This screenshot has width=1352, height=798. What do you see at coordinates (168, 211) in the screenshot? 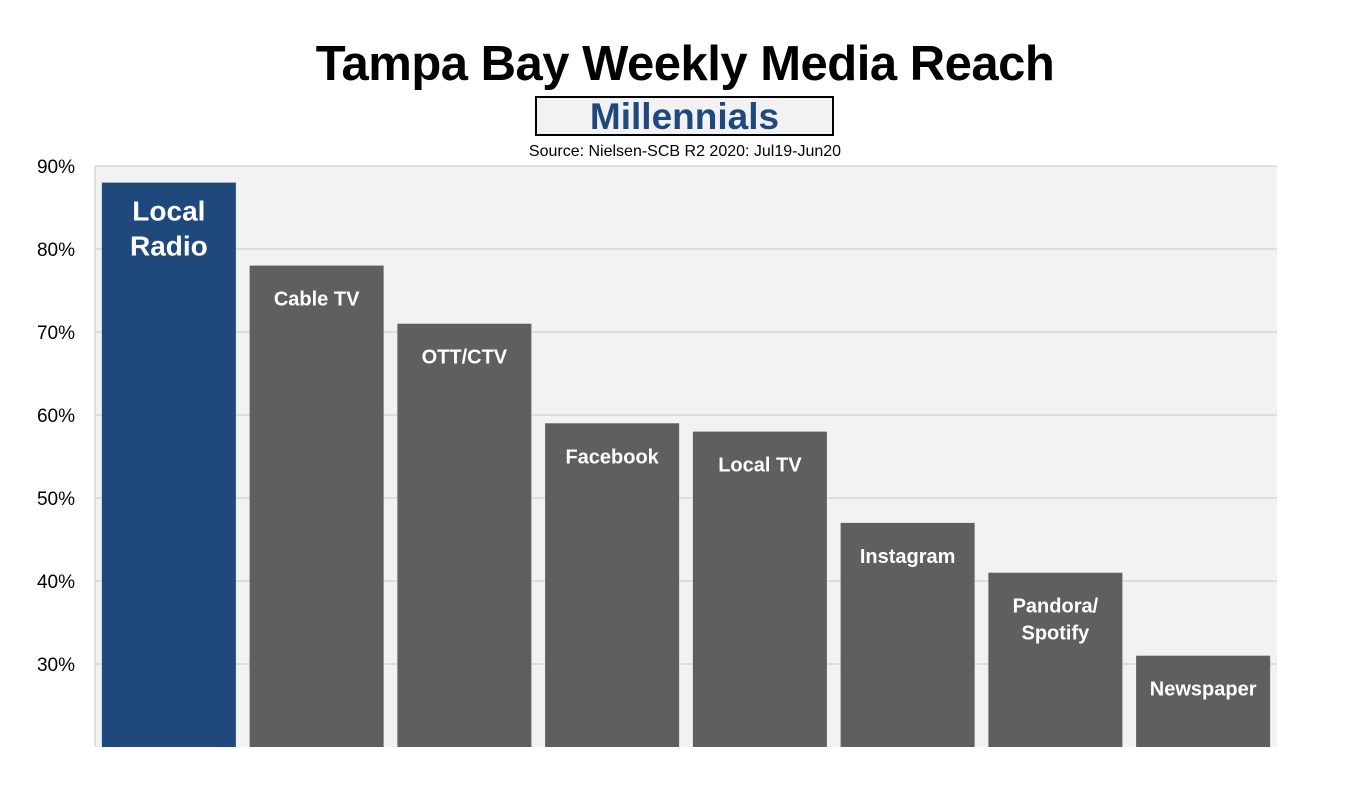
I see `bar-label: Local` at bounding box center [168, 211].